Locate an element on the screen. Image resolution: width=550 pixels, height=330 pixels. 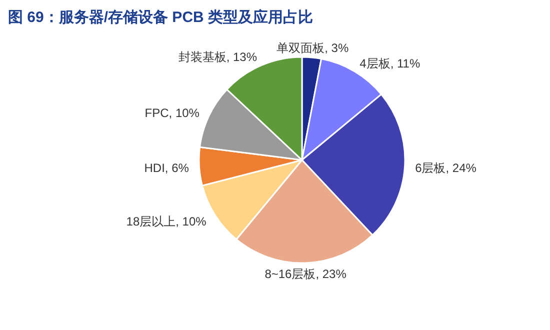
slice-label: 8~16层板, 23% is located at coordinates (305, 274).